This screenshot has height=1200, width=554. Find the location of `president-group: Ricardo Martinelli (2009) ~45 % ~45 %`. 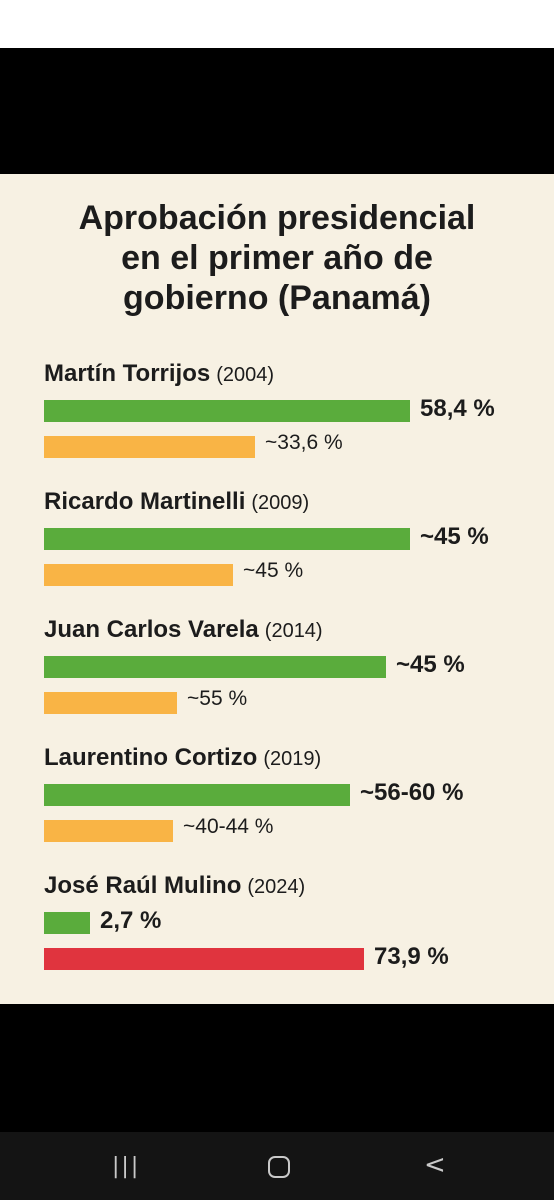

president-group: Ricardo Martinelli (2009) ~45 % ~45 % is located at coordinates (294, 543).